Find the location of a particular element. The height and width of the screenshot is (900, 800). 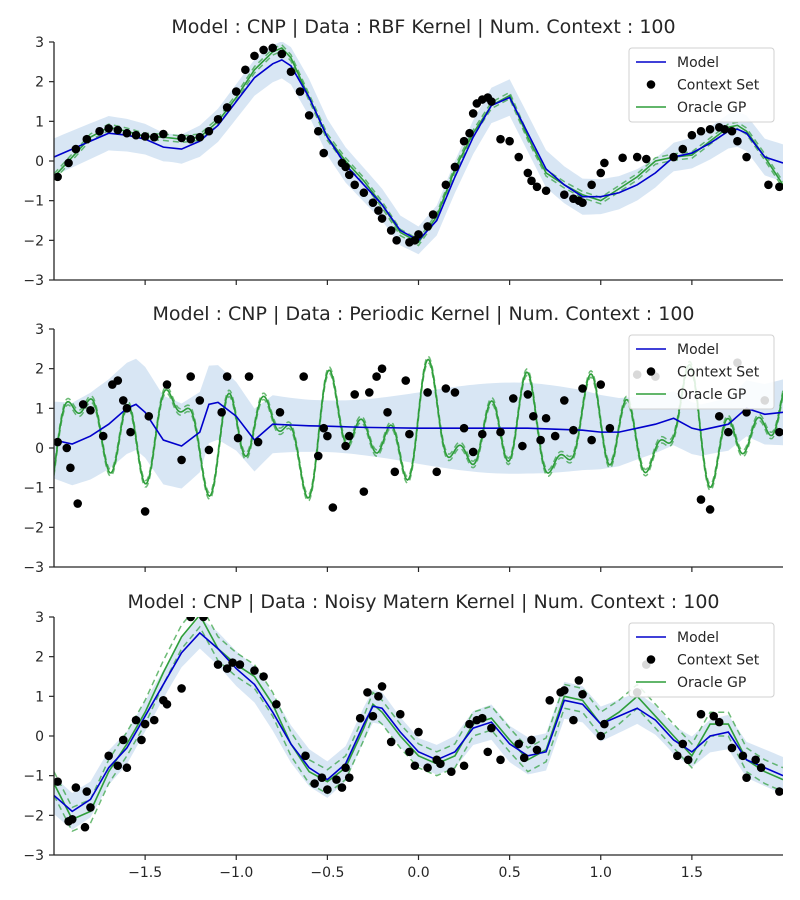

oracle-gp-line is located at coordinates (418, 428).